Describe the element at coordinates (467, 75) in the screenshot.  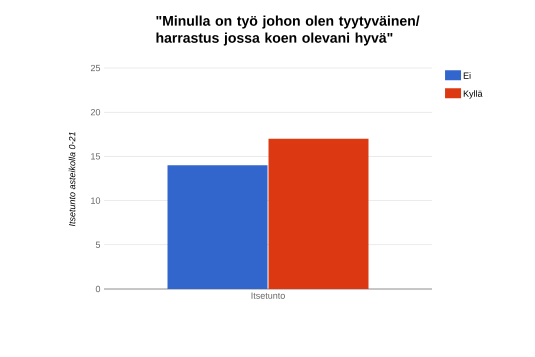
I see `legend-label: Ei` at that location.